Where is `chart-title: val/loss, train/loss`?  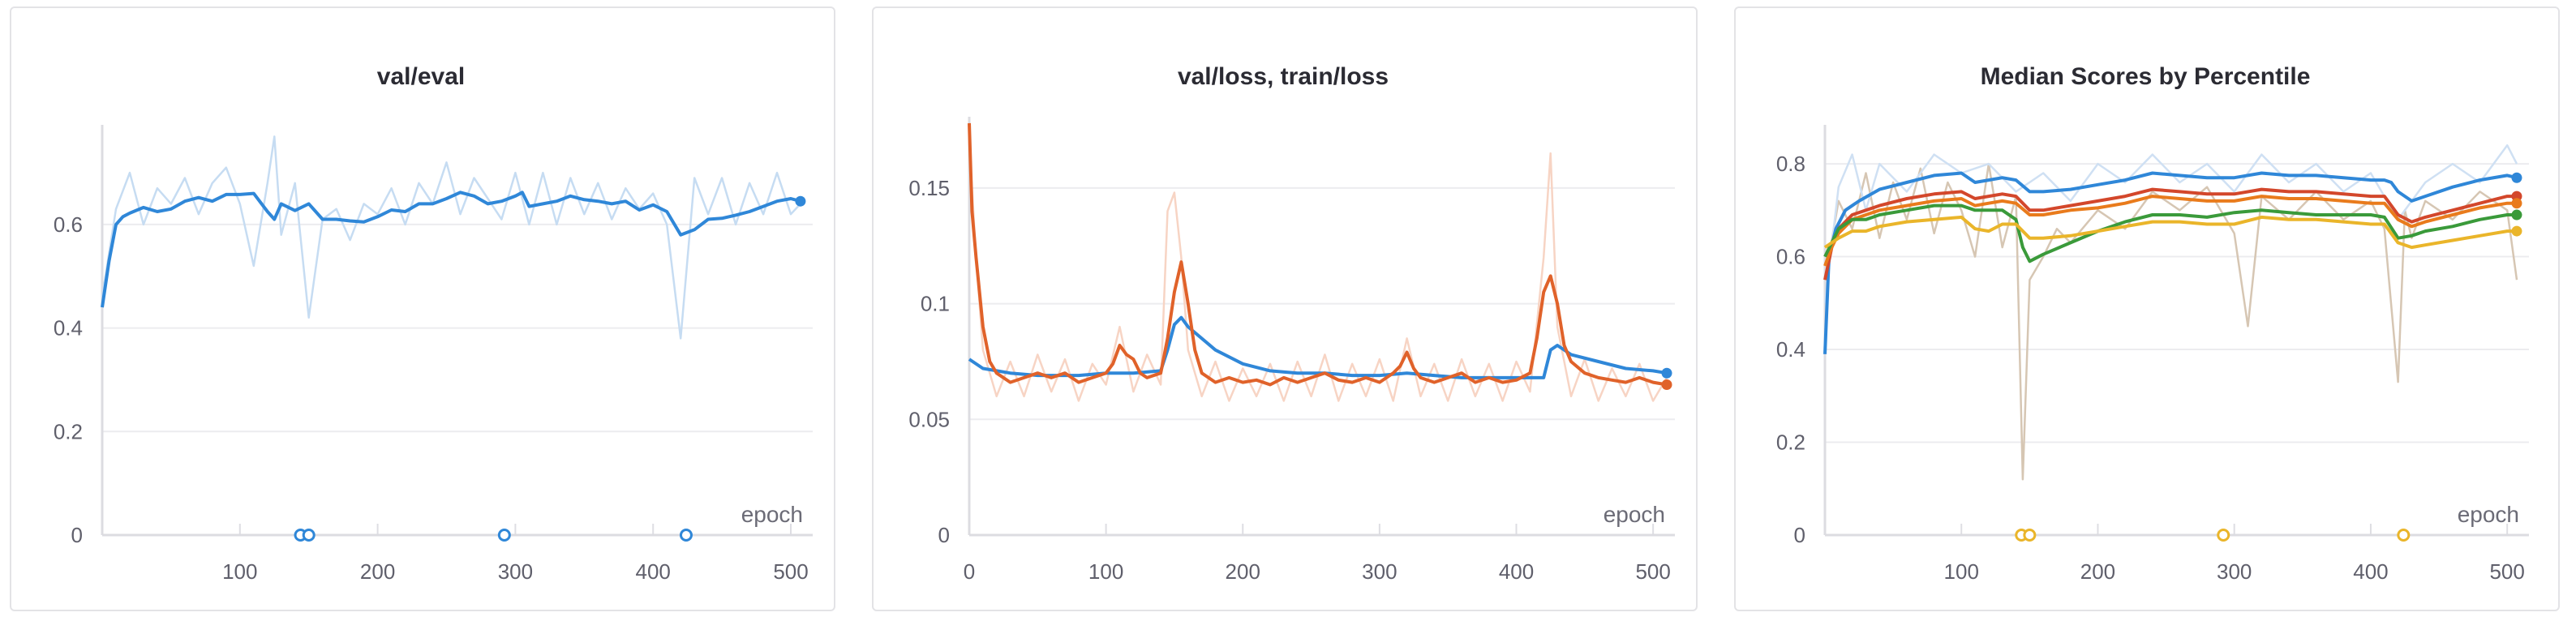
chart-title: val/loss, train/loss is located at coordinates (1283, 76).